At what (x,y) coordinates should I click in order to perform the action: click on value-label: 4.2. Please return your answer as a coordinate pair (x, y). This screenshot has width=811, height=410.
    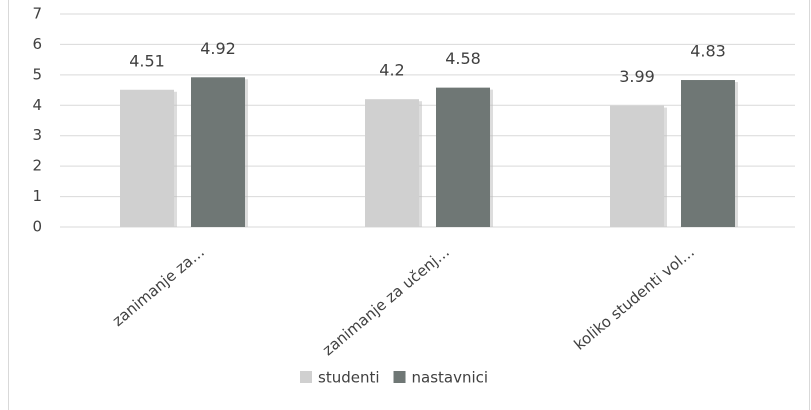
    Looking at the image, I should click on (391, 70).